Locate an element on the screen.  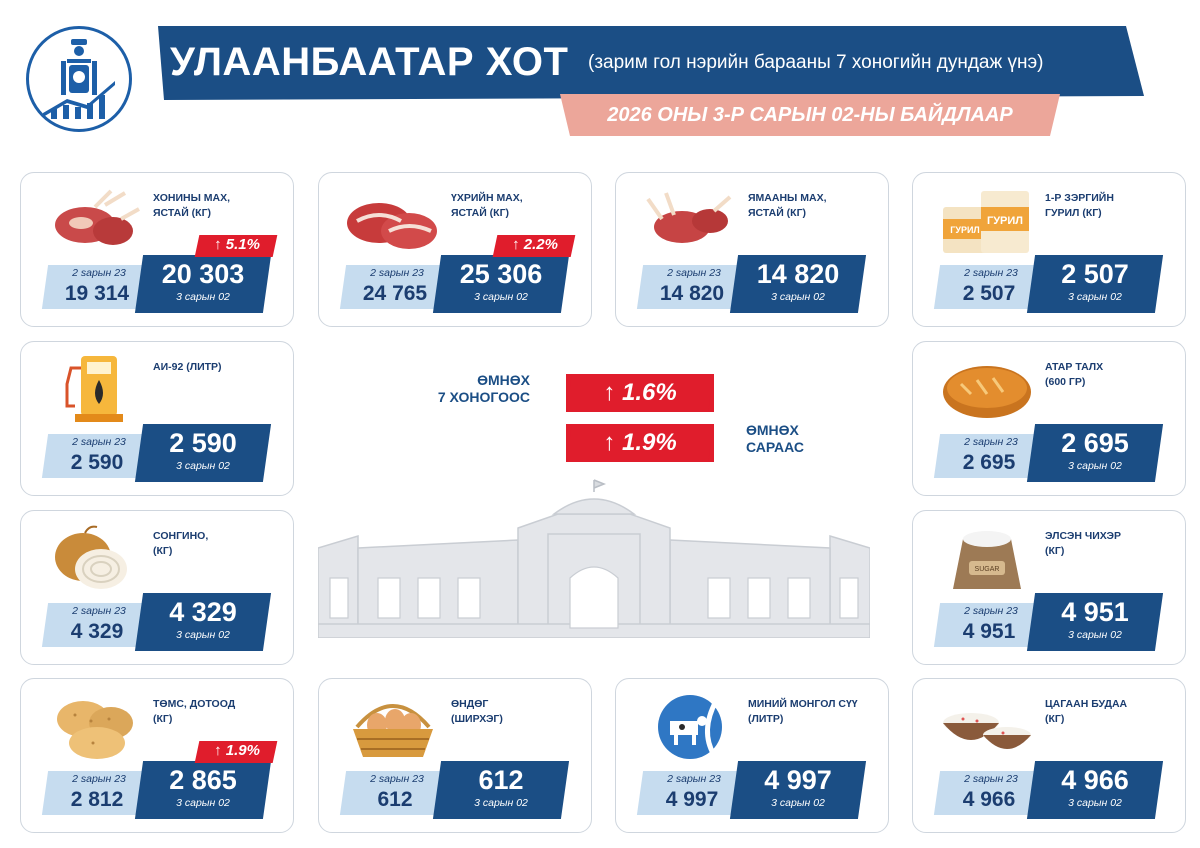
previous-price: 612 is located at coordinates (395, 799).